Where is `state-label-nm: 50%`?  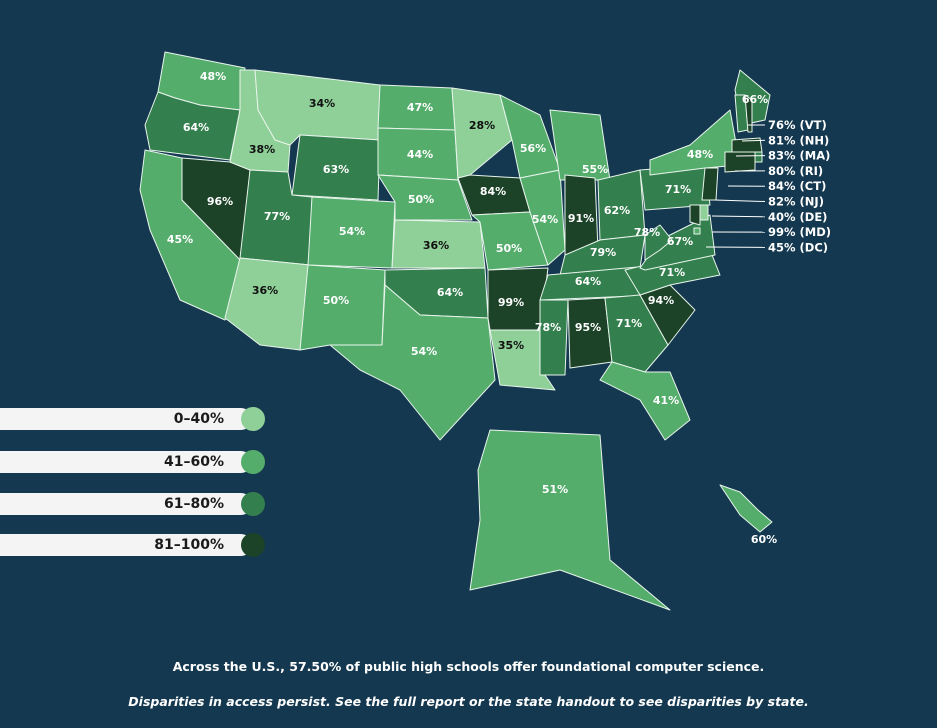 state-label-nm: 50% is located at coordinates (336, 300).